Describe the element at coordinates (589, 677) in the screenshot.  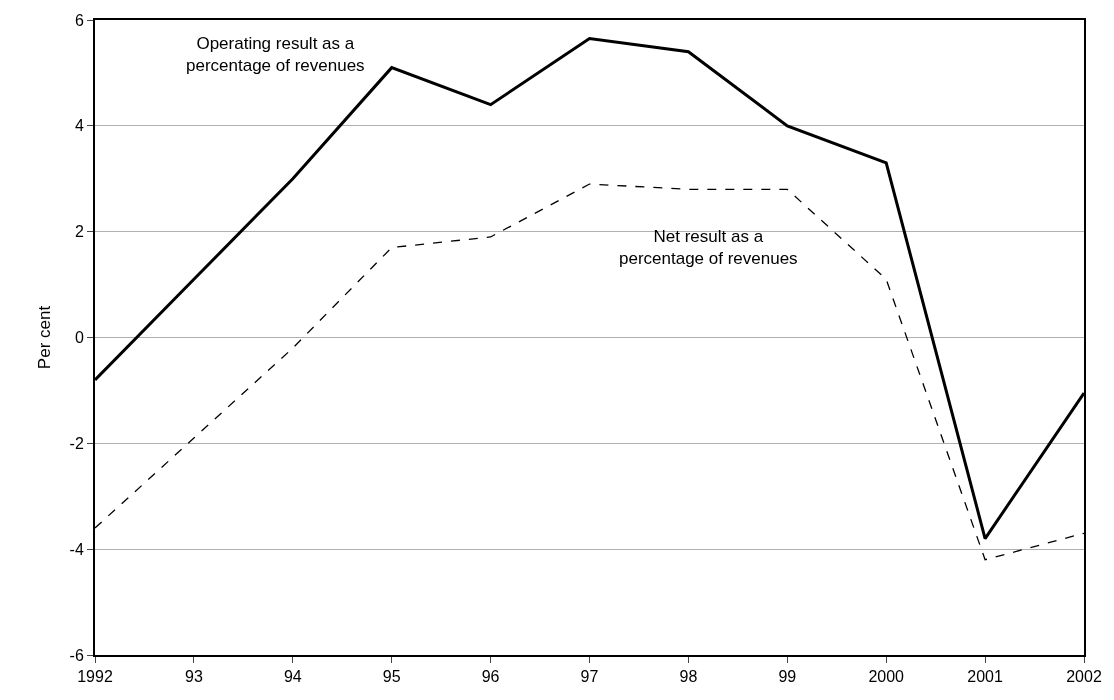
I see `x-tick-label: 97` at that location.